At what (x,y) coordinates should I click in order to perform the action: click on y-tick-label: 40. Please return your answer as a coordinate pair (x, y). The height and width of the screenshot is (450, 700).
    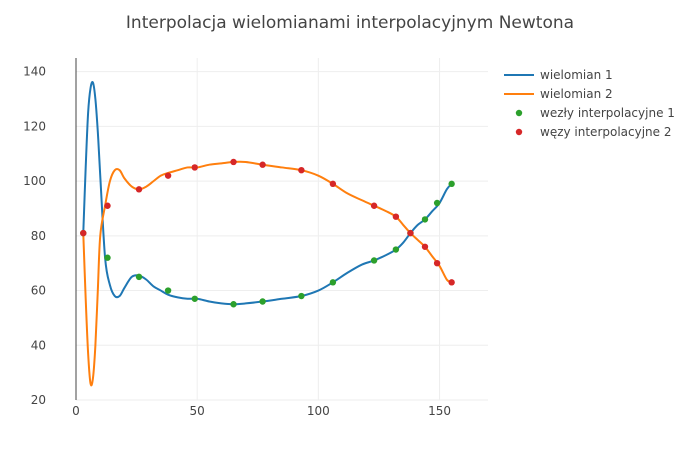
    Looking at the image, I should click on (38, 345).